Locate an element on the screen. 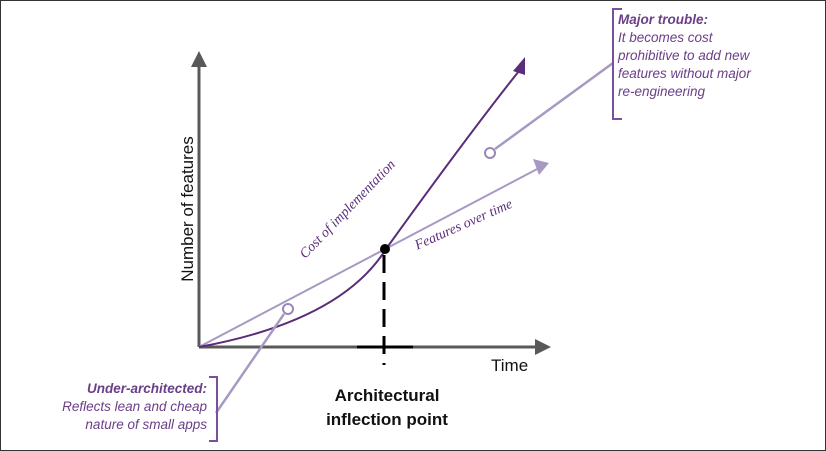 The image size is (826, 451). under-architected-line: nature of small apps is located at coordinates (146, 424).